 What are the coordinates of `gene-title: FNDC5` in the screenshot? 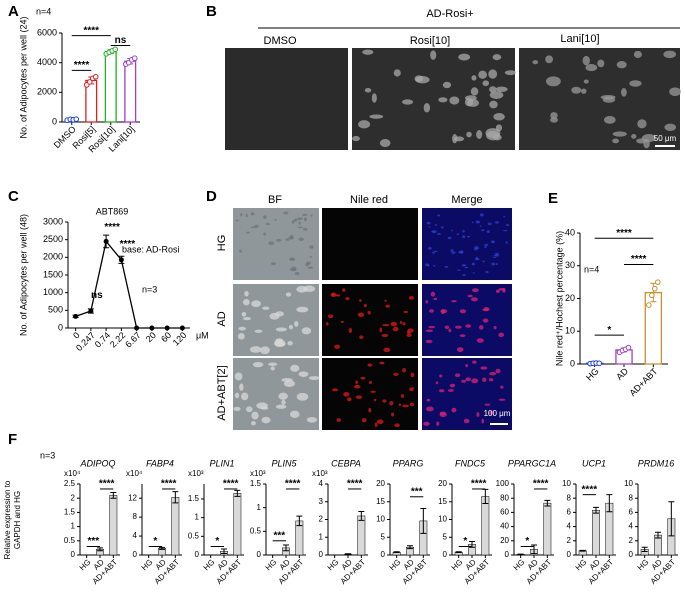 It's located at (470, 463).